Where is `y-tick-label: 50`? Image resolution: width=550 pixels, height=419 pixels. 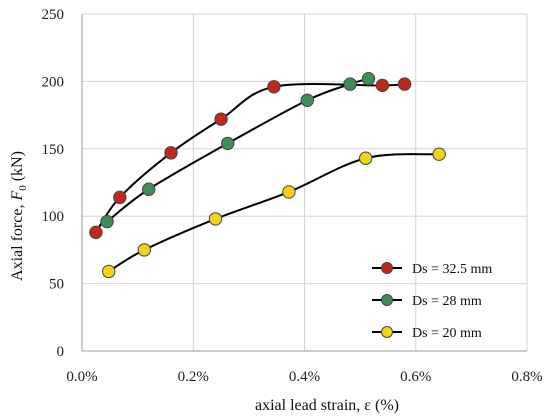 y-tick-label: 50 is located at coordinates (56, 285).